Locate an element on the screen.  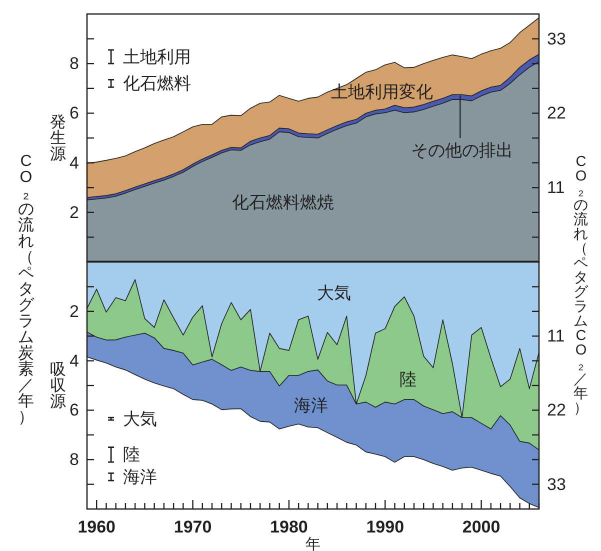
series-label: 陸 is located at coordinates (408, 379).